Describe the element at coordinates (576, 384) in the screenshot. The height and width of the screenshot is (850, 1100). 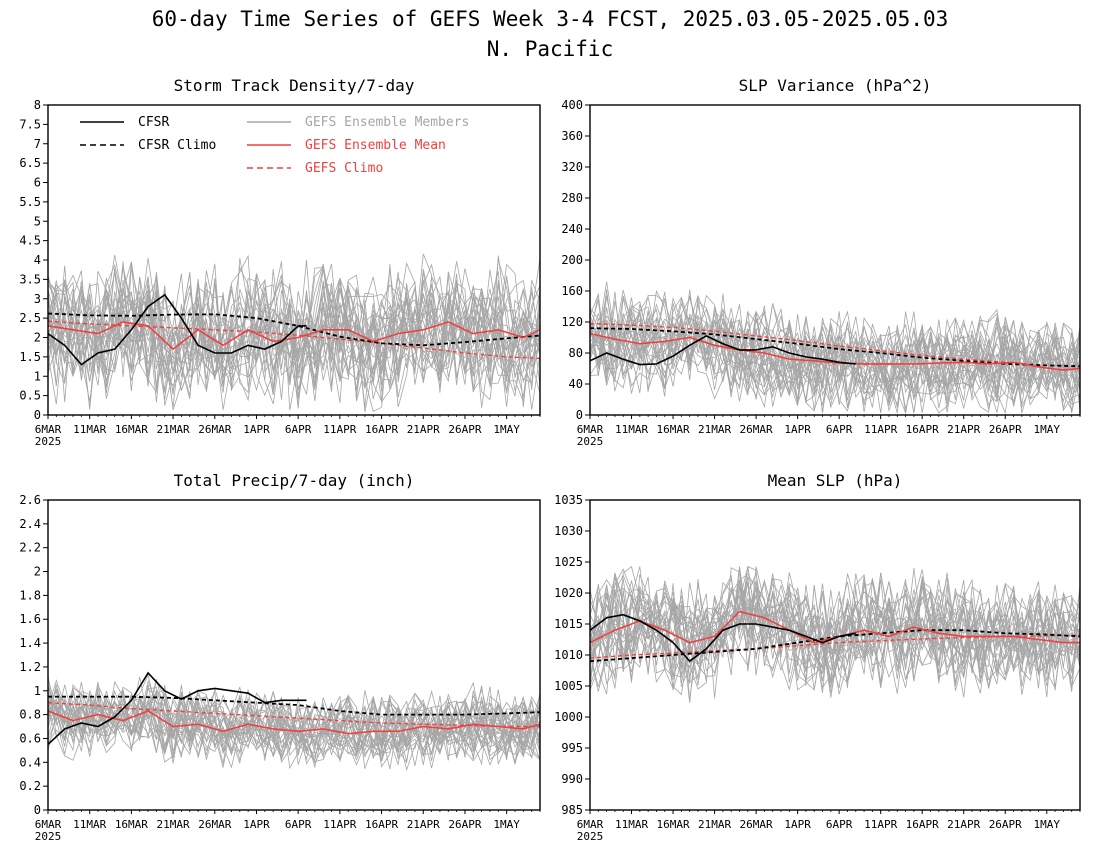
I see `y-tick-label: 40` at that location.